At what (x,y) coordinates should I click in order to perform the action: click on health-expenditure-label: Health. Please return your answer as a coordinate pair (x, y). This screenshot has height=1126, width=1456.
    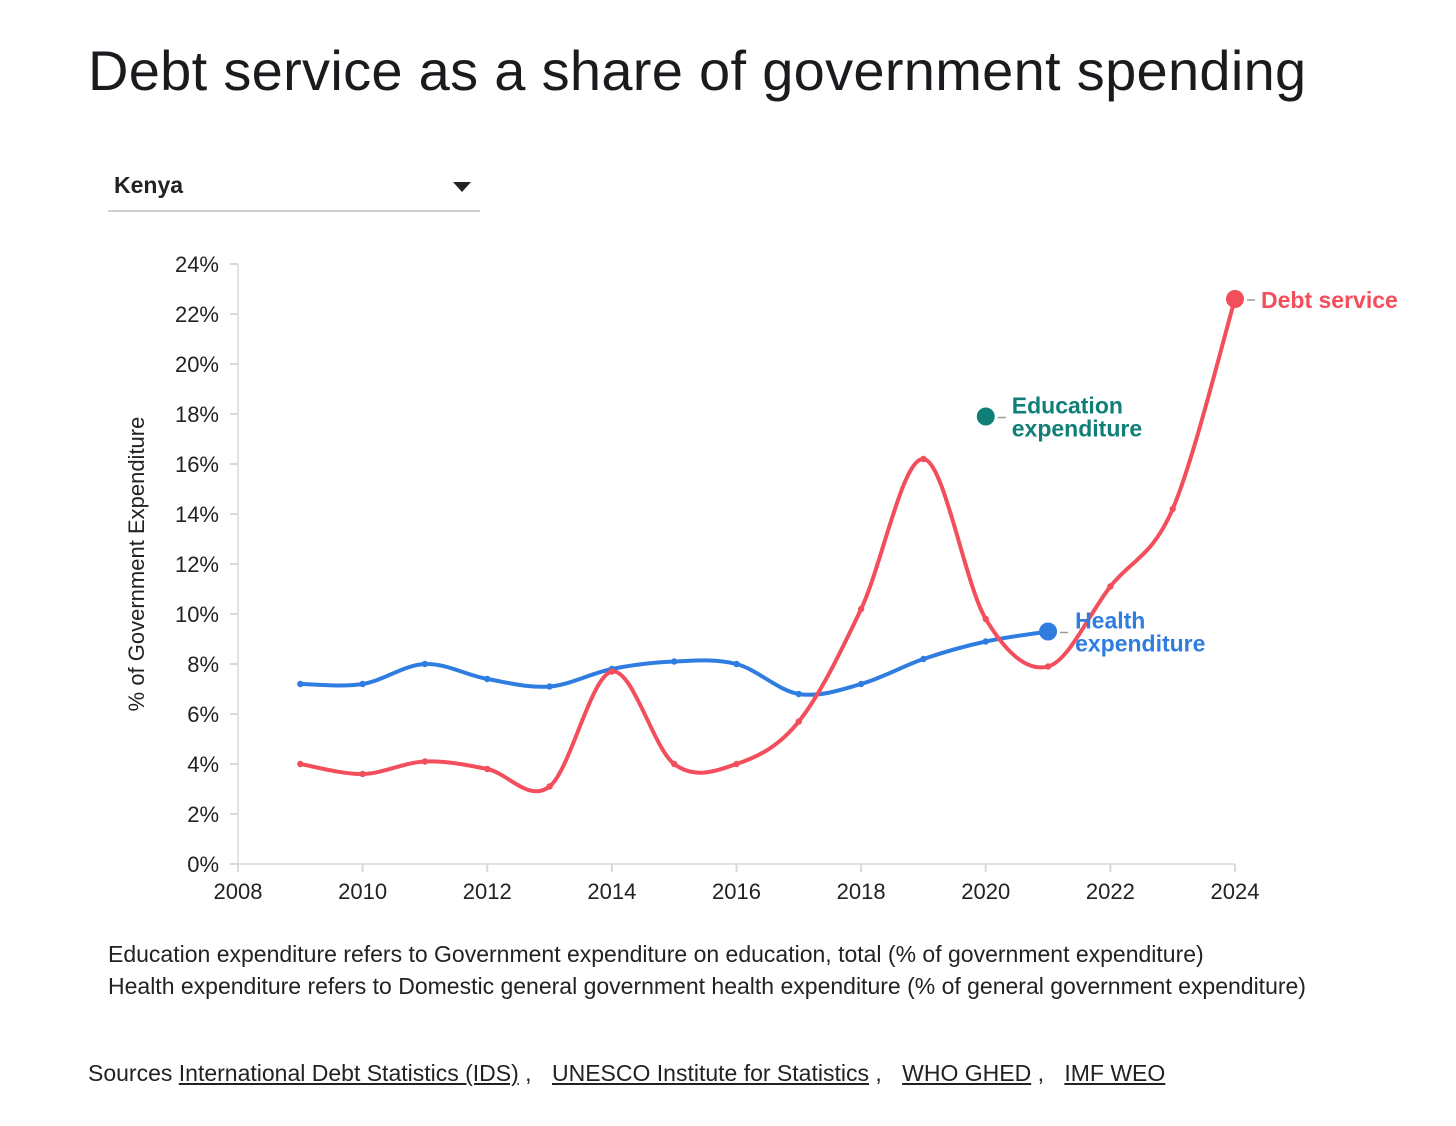
    Looking at the image, I should click on (1110, 621).